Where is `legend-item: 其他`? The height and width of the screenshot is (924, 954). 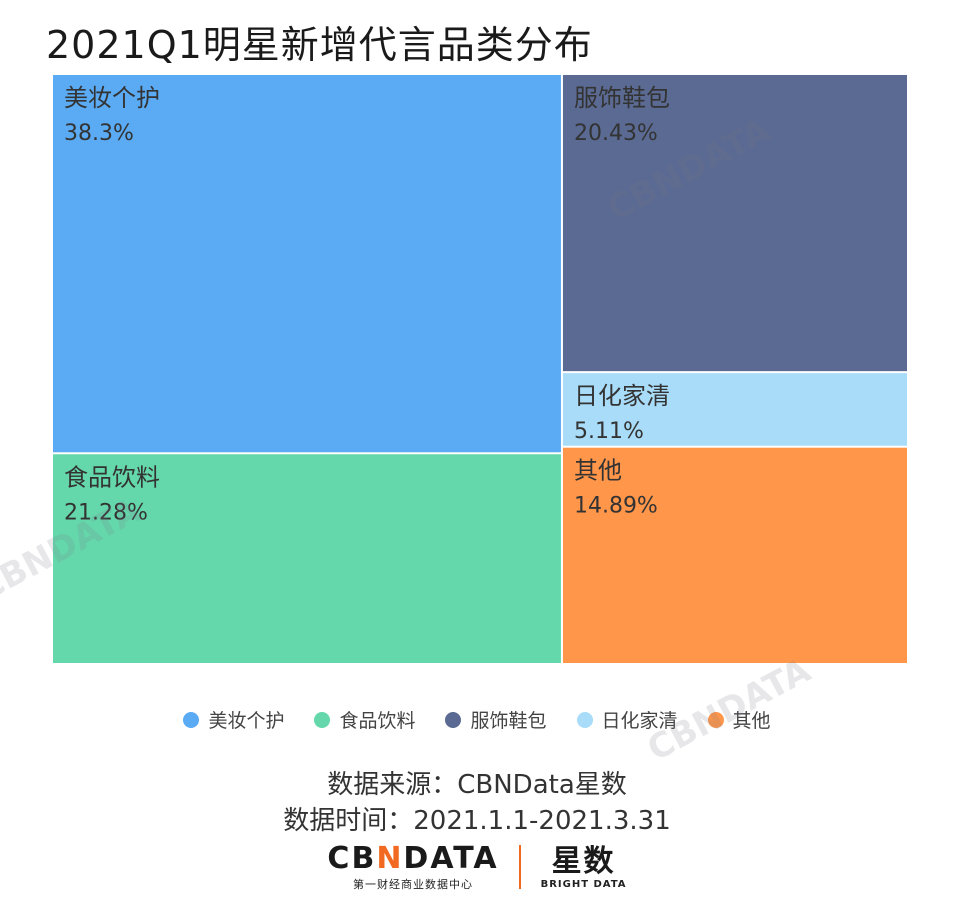 legend-item: 其他 is located at coordinates (739, 719).